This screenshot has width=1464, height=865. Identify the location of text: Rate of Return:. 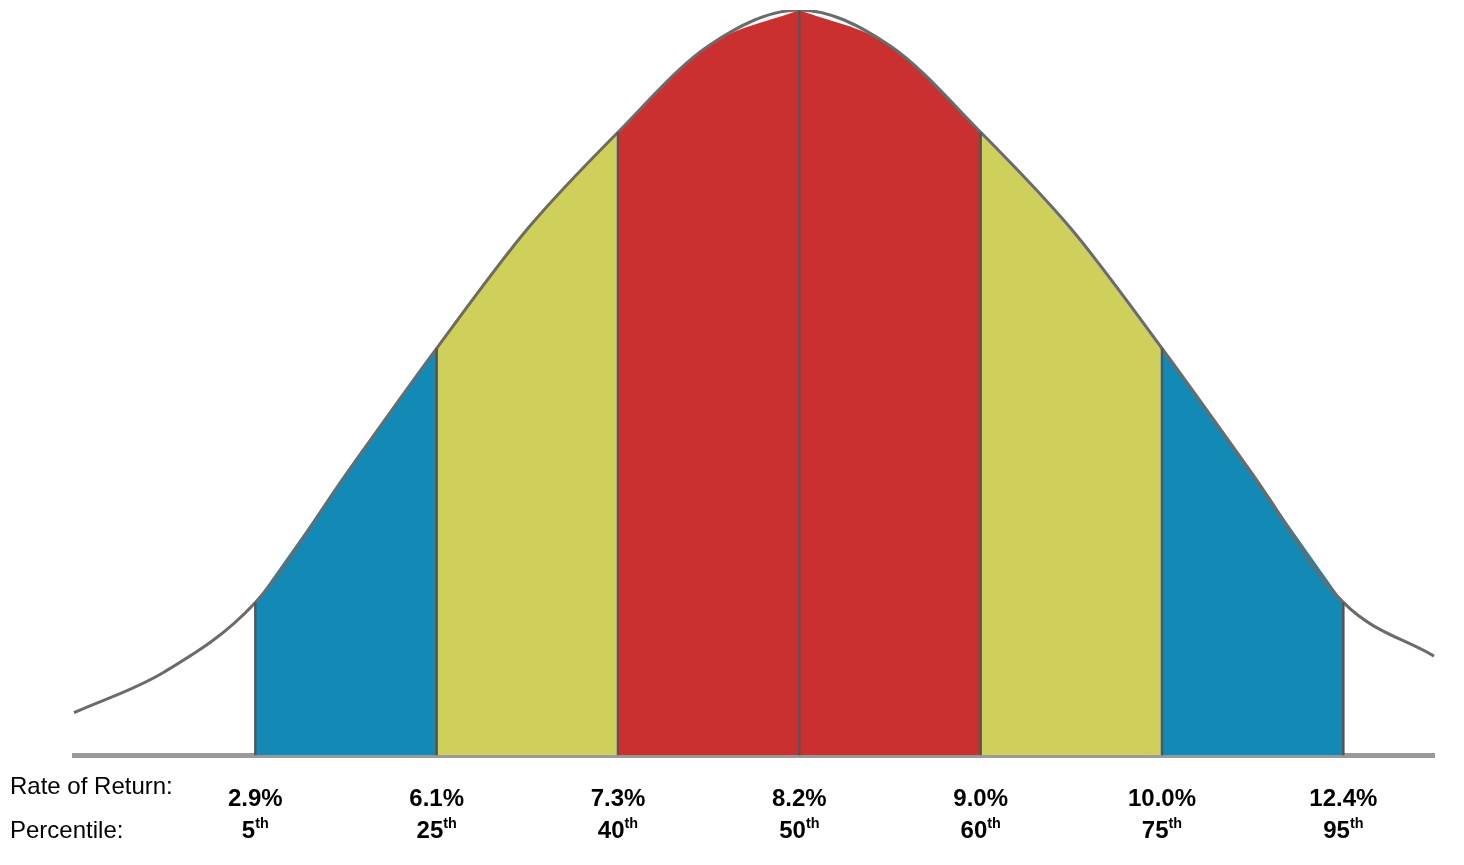
(91, 785).